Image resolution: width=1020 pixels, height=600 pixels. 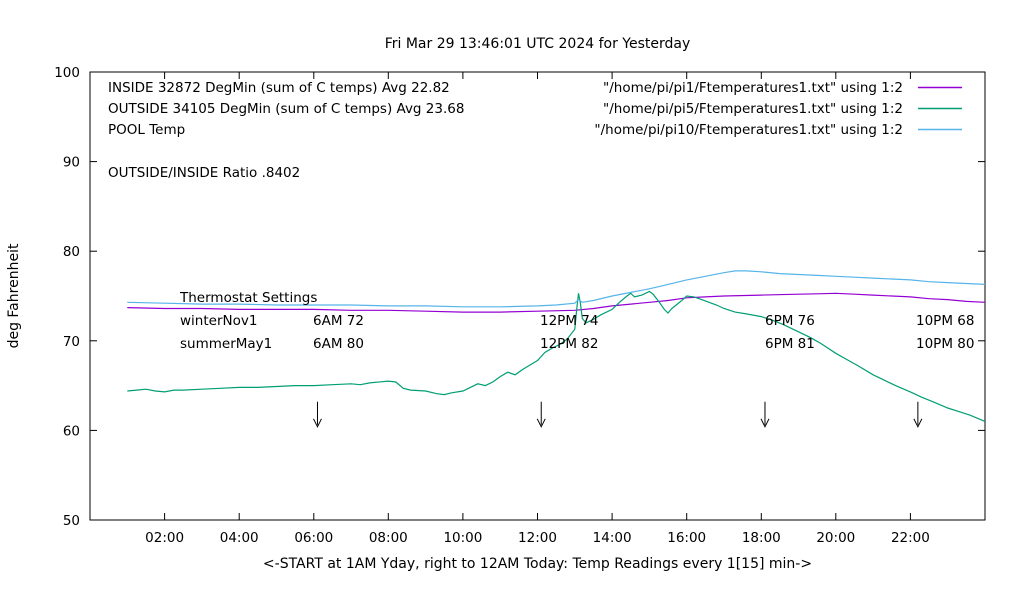 What do you see at coordinates (71, 163) in the screenshot?
I see `y-tick-label: 90` at bounding box center [71, 163].